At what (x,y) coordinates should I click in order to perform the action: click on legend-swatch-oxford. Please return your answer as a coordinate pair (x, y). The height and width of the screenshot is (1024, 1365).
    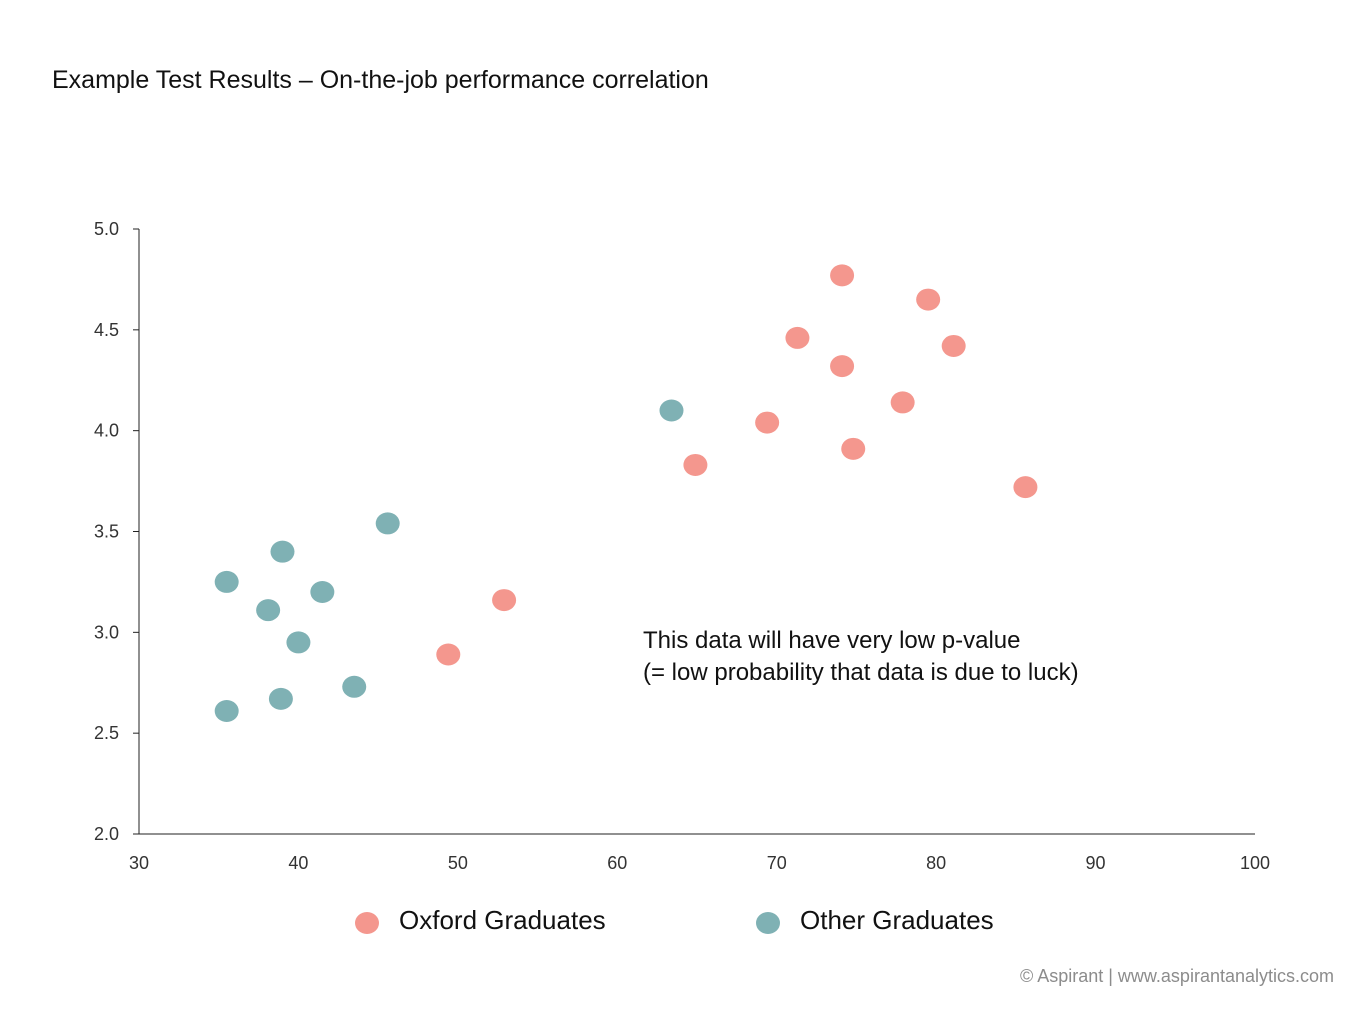
    Looking at the image, I should click on (367, 922).